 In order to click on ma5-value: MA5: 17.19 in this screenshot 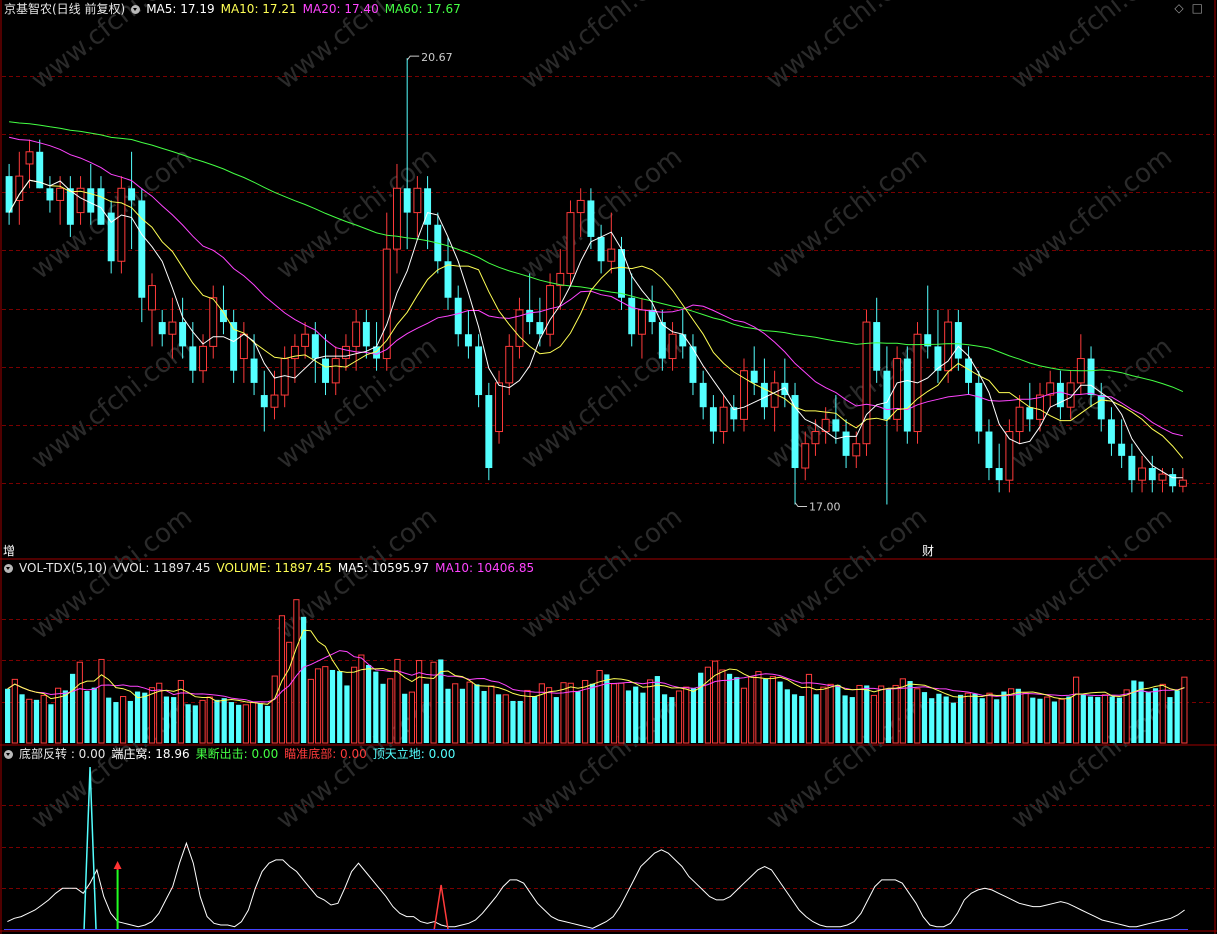, I will do `click(180, 9)`.